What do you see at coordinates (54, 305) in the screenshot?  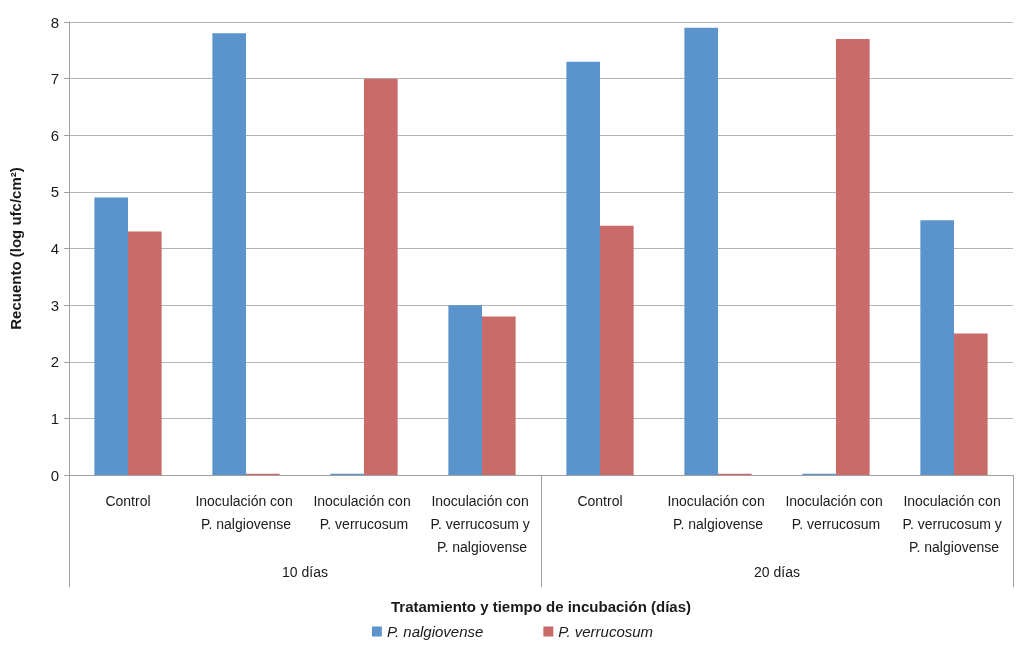 I see `y-tick-label: 3` at bounding box center [54, 305].